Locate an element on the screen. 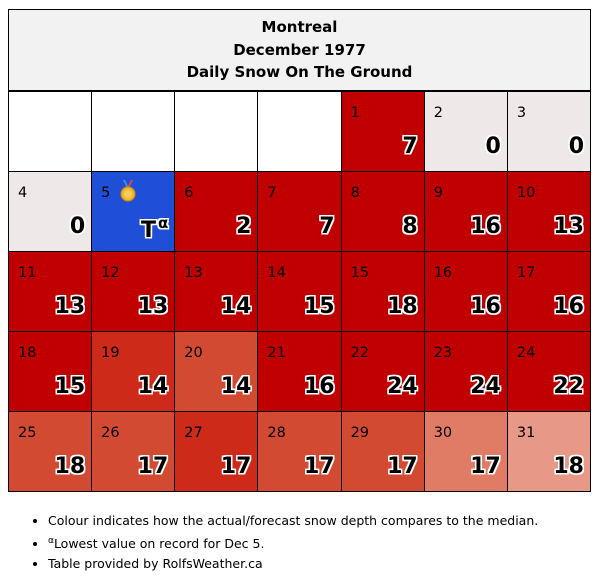 This screenshot has width=600, height=585. snow-depth-text: 13 is located at coordinates (70, 306).